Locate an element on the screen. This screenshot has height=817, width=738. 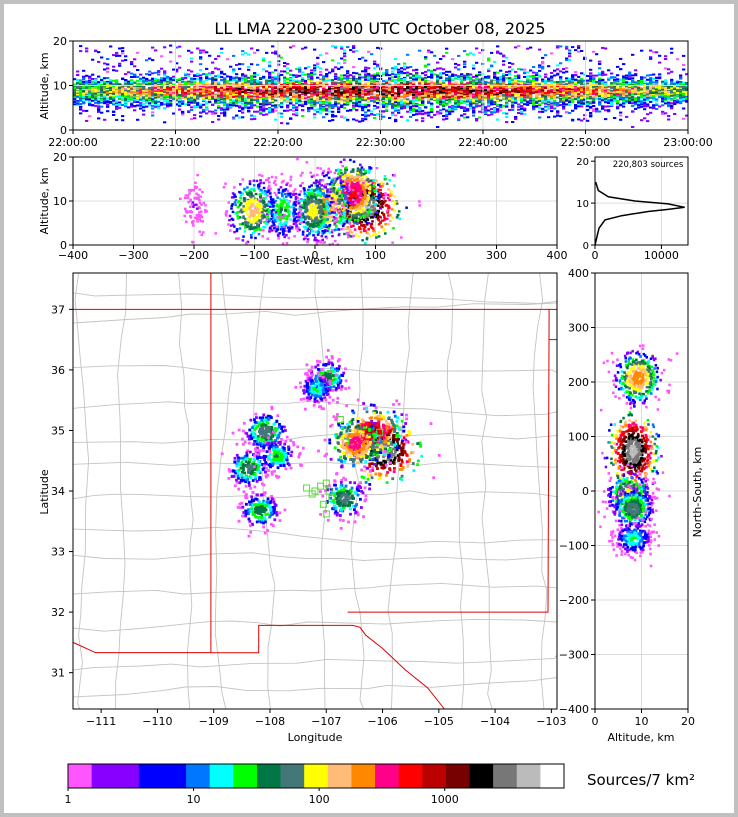
map-density-field is located at coordinates (330, 443).